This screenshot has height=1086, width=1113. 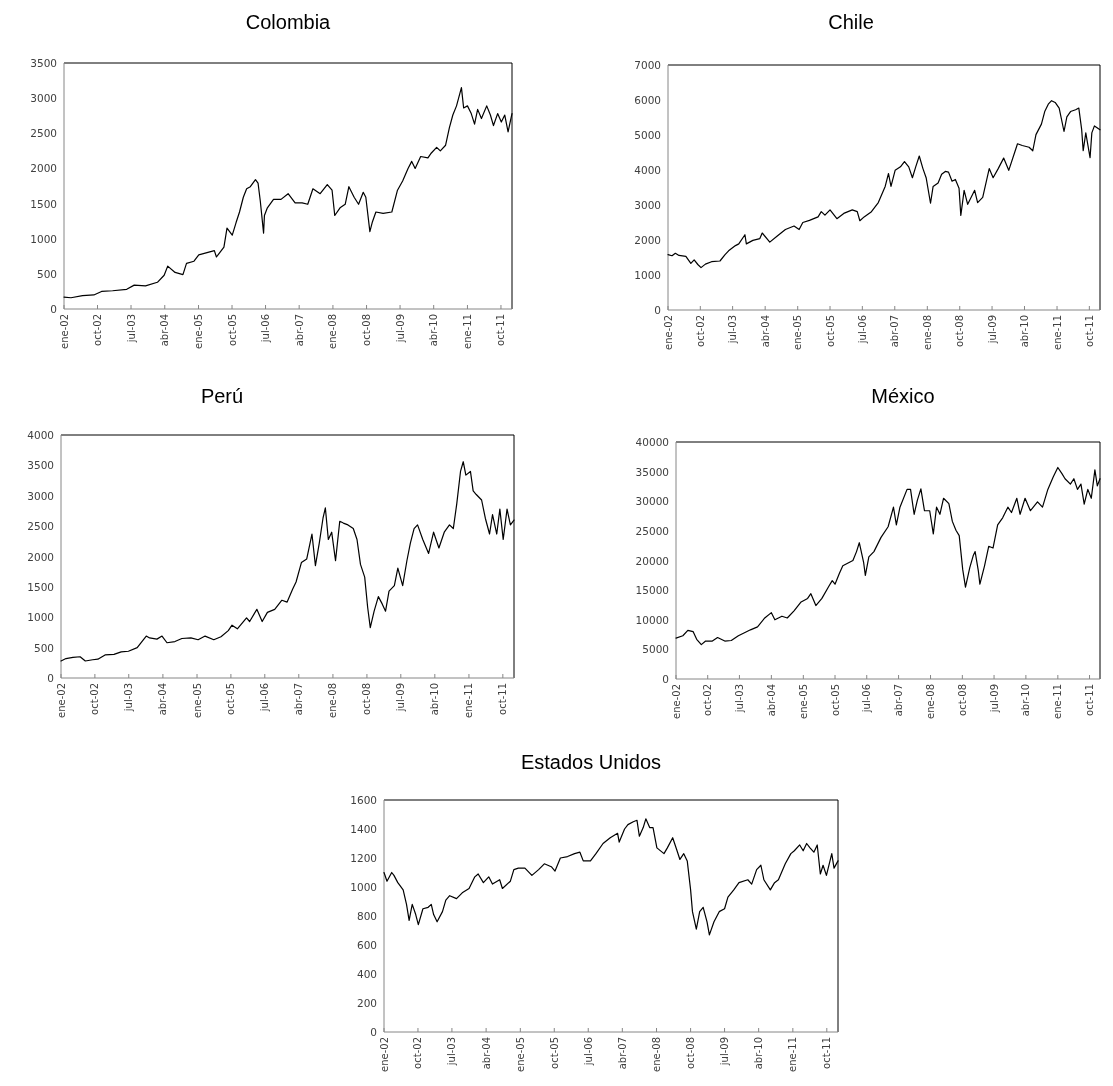 I want to click on chart-title: Chile, so click(x=851, y=22).